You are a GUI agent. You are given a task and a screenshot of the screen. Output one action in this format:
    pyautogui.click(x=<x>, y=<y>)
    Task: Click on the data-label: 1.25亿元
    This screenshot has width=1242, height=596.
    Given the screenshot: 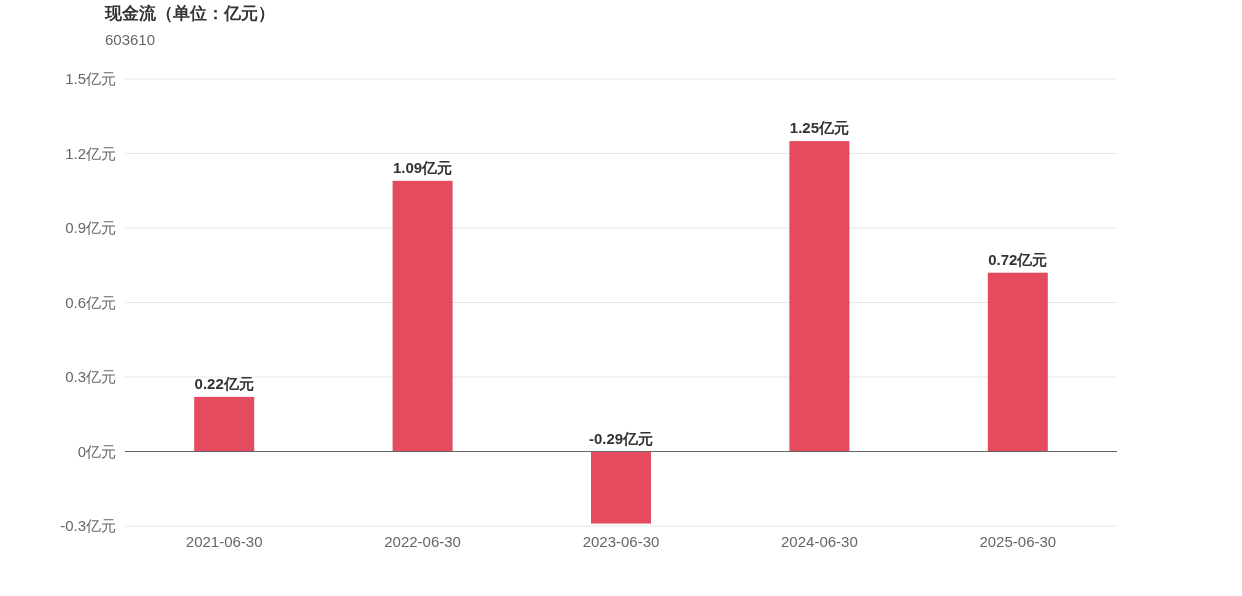 What is the action you would take?
    pyautogui.click(x=819, y=128)
    